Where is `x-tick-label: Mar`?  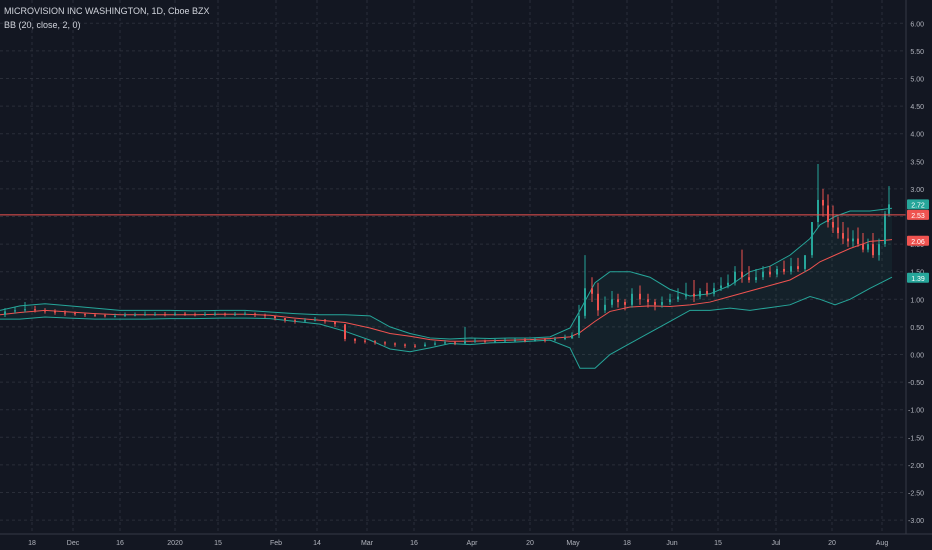
x-tick-label: Mar is located at coordinates (367, 543).